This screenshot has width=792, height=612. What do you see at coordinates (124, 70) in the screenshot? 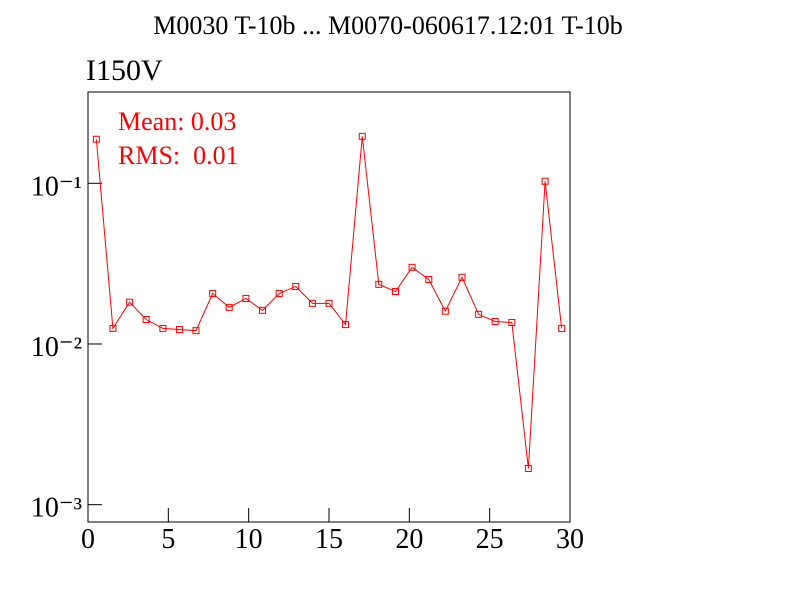
I see `chart-subtitle: I150V` at bounding box center [124, 70].